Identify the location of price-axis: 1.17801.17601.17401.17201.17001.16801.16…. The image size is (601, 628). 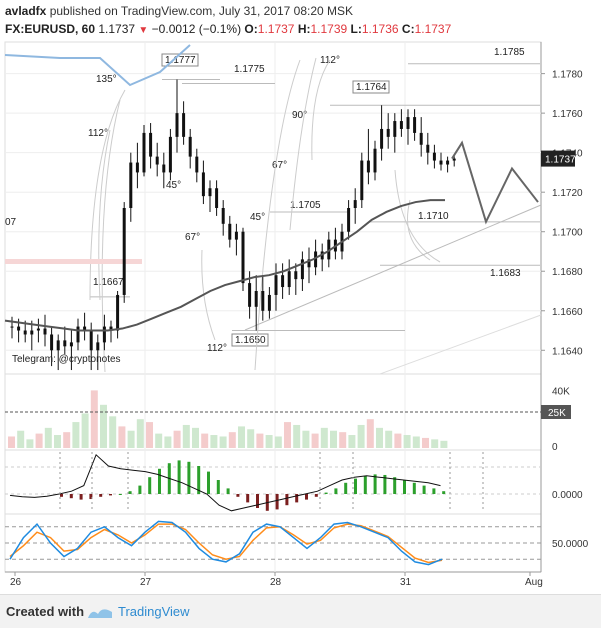
(562, 213).